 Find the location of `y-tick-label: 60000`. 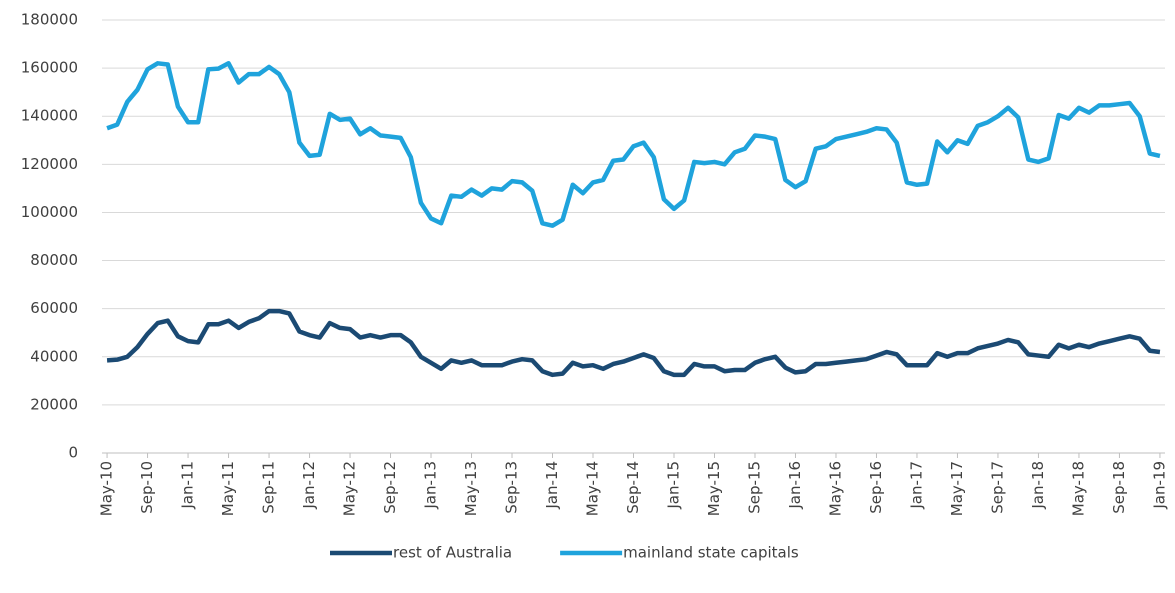

y-tick-label: 60000 is located at coordinates (54, 308).